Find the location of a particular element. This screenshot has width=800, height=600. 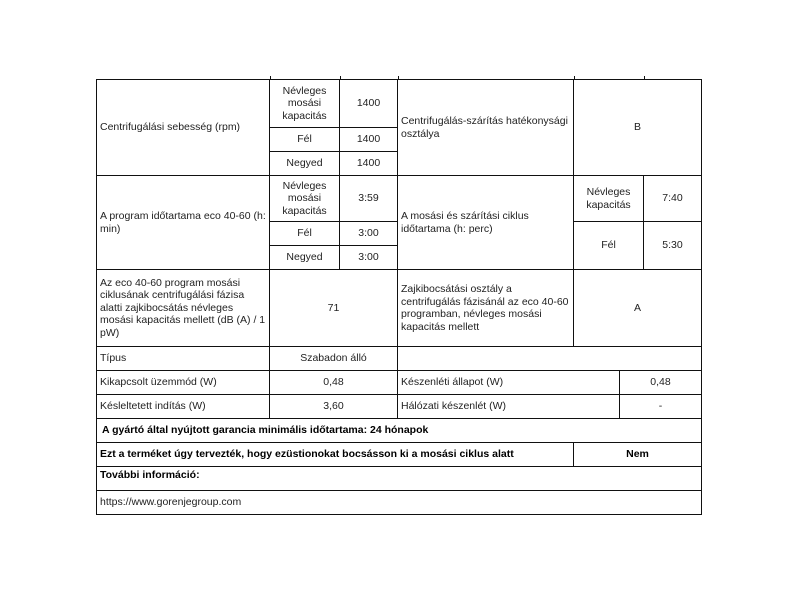

delay-start-value: 3,60 is located at coordinates (333, 406).